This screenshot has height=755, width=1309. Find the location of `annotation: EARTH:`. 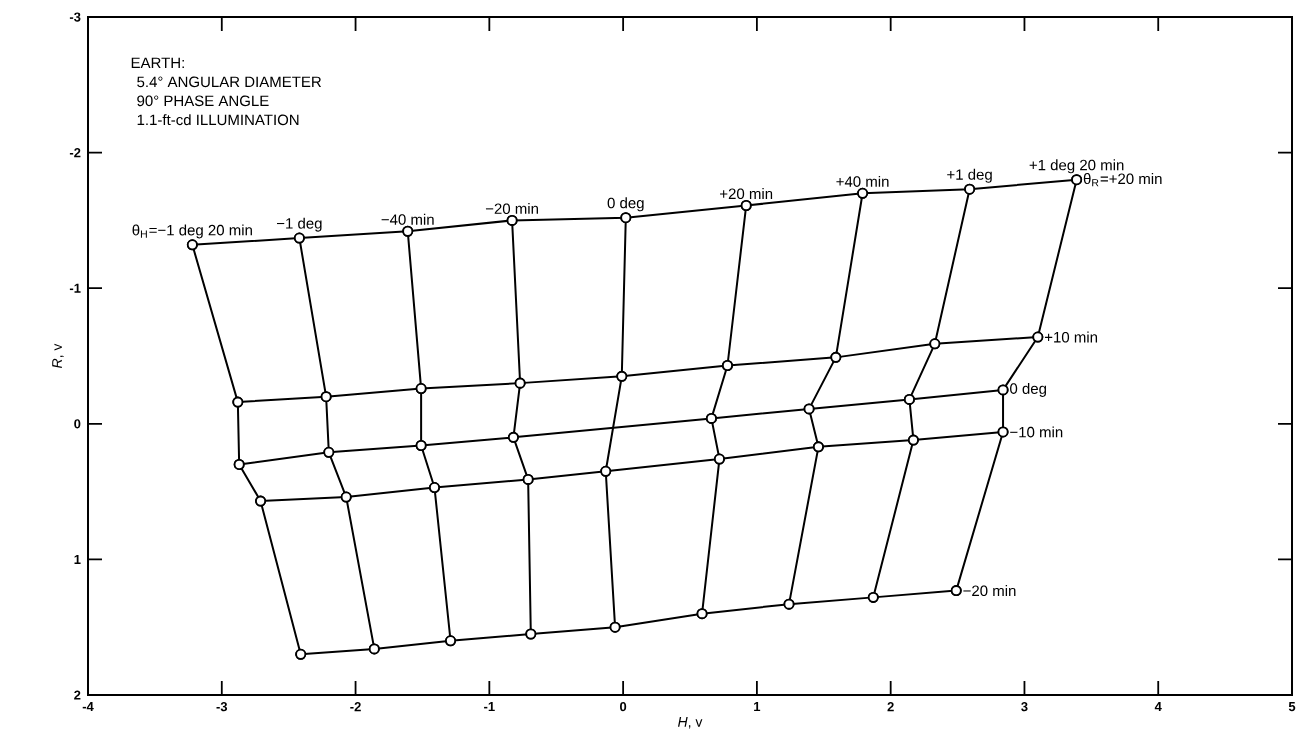

annotation: EARTH: is located at coordinates (157, 62).